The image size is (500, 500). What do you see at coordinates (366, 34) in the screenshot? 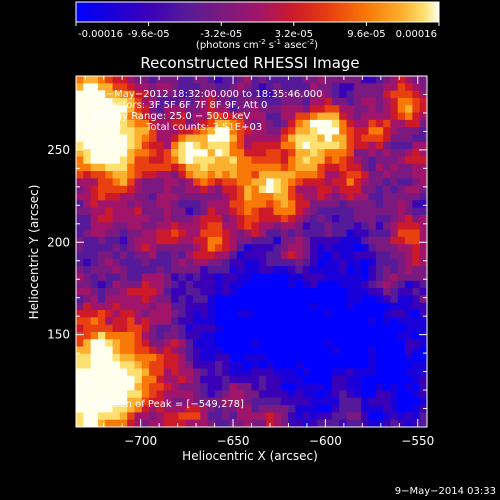
I see `colorbar-tick-label: 9.6e-05` at bounding box center [366, 34].